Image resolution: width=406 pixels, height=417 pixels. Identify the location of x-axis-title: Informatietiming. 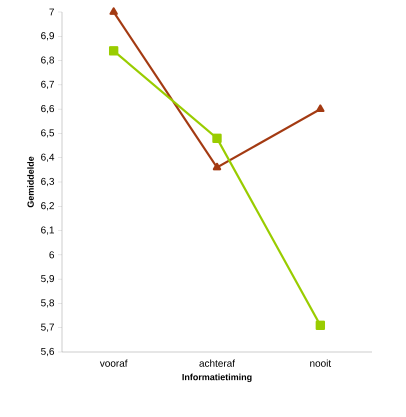
(217, 378).